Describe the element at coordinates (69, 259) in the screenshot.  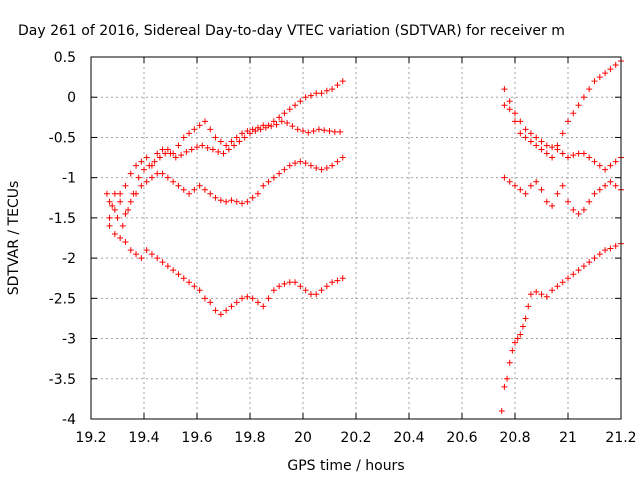
I see `y-tick-label: -2` at that location.